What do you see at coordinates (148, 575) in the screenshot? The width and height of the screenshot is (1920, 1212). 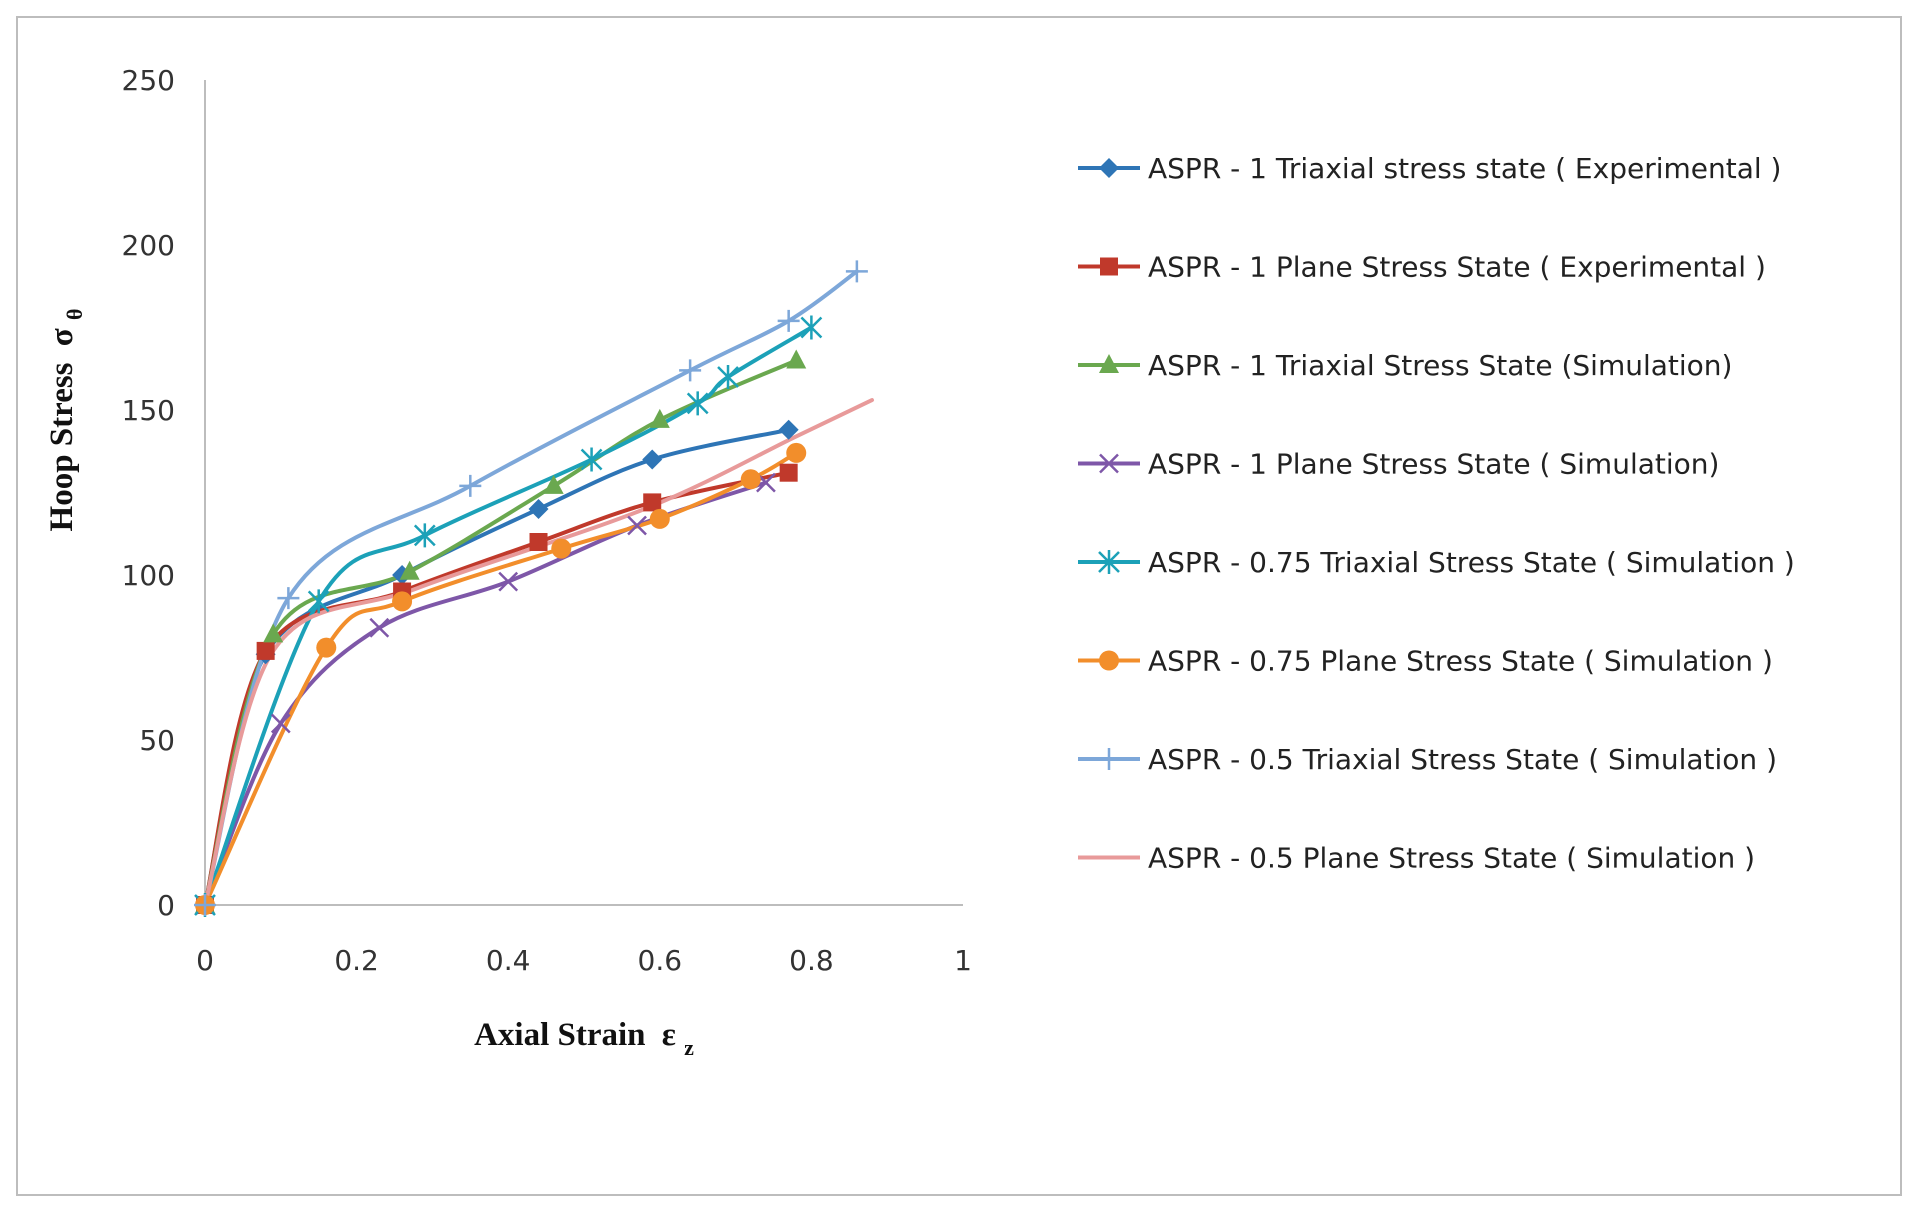 I see `y-tick-label: 100` at bounding box center [148, 575].